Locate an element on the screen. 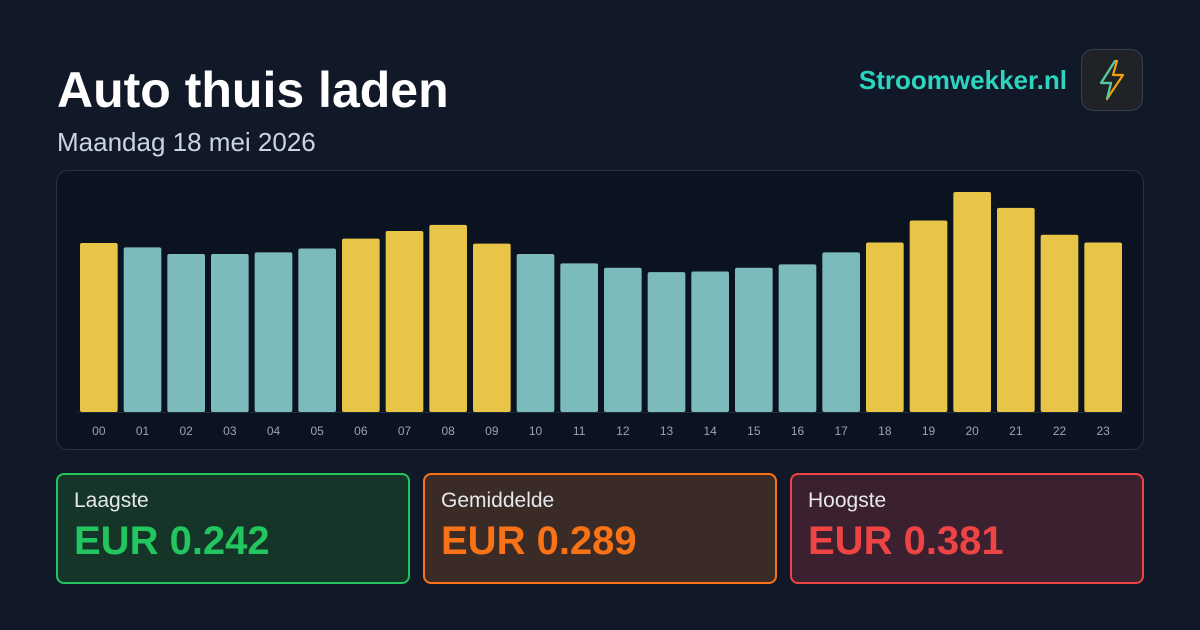 This screenshot has width=1200, height=630. average-price-value: EUR 0.289 is located at coordinates (539, 541).